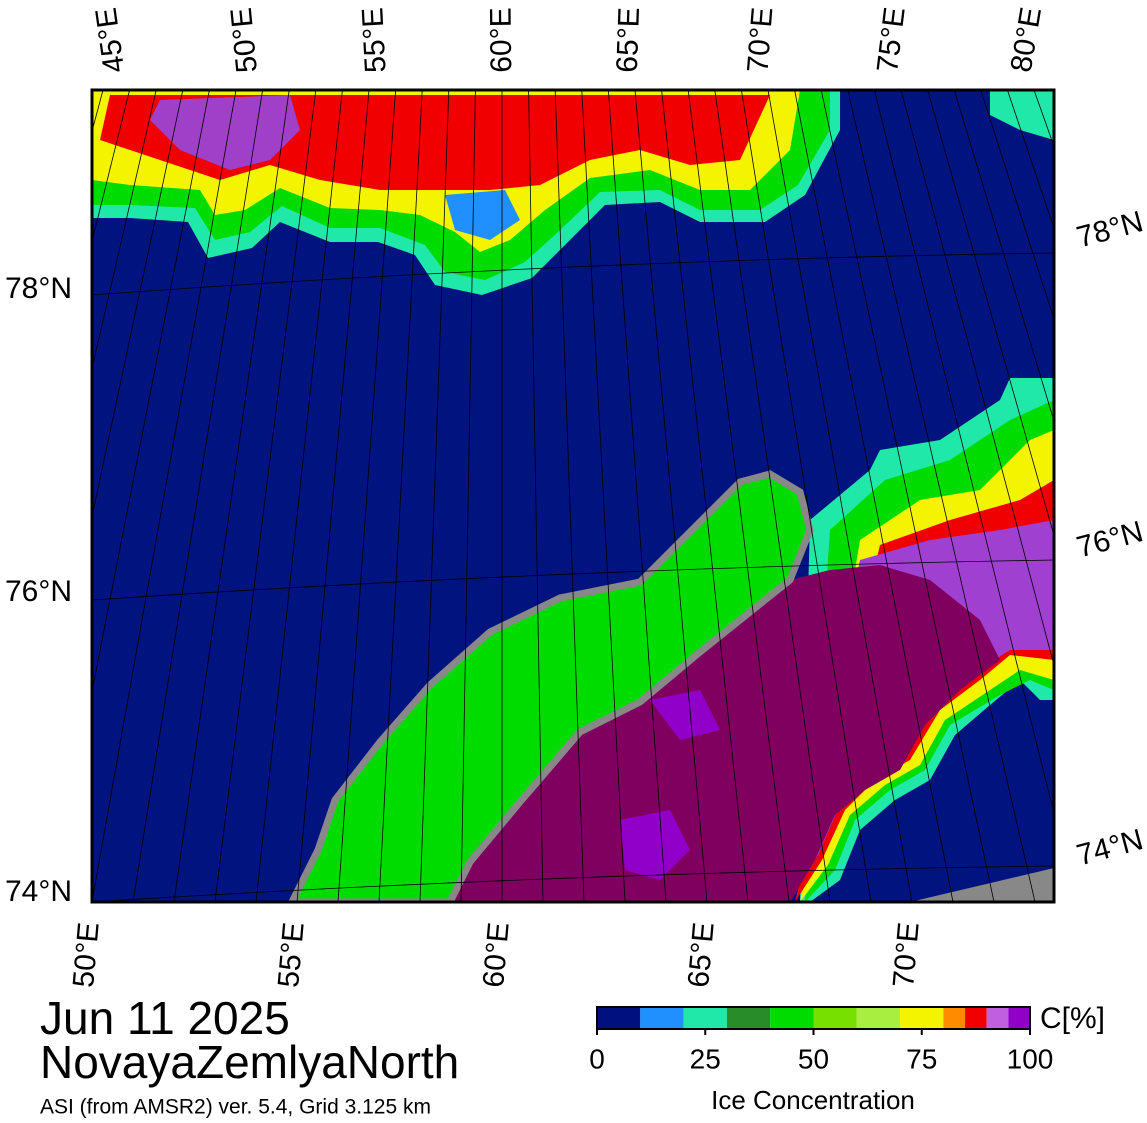 The width and height of the screenshot is (1147, 1123). Describe the element at coordinates (891, 39) in the screenshot. I see `lon-label: 75°E` at that location.